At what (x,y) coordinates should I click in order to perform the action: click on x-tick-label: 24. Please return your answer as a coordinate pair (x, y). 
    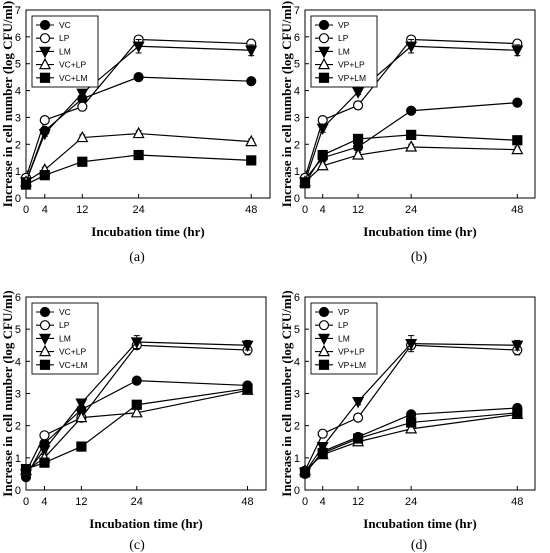
    Looking at the image, I should click on (411, 210).